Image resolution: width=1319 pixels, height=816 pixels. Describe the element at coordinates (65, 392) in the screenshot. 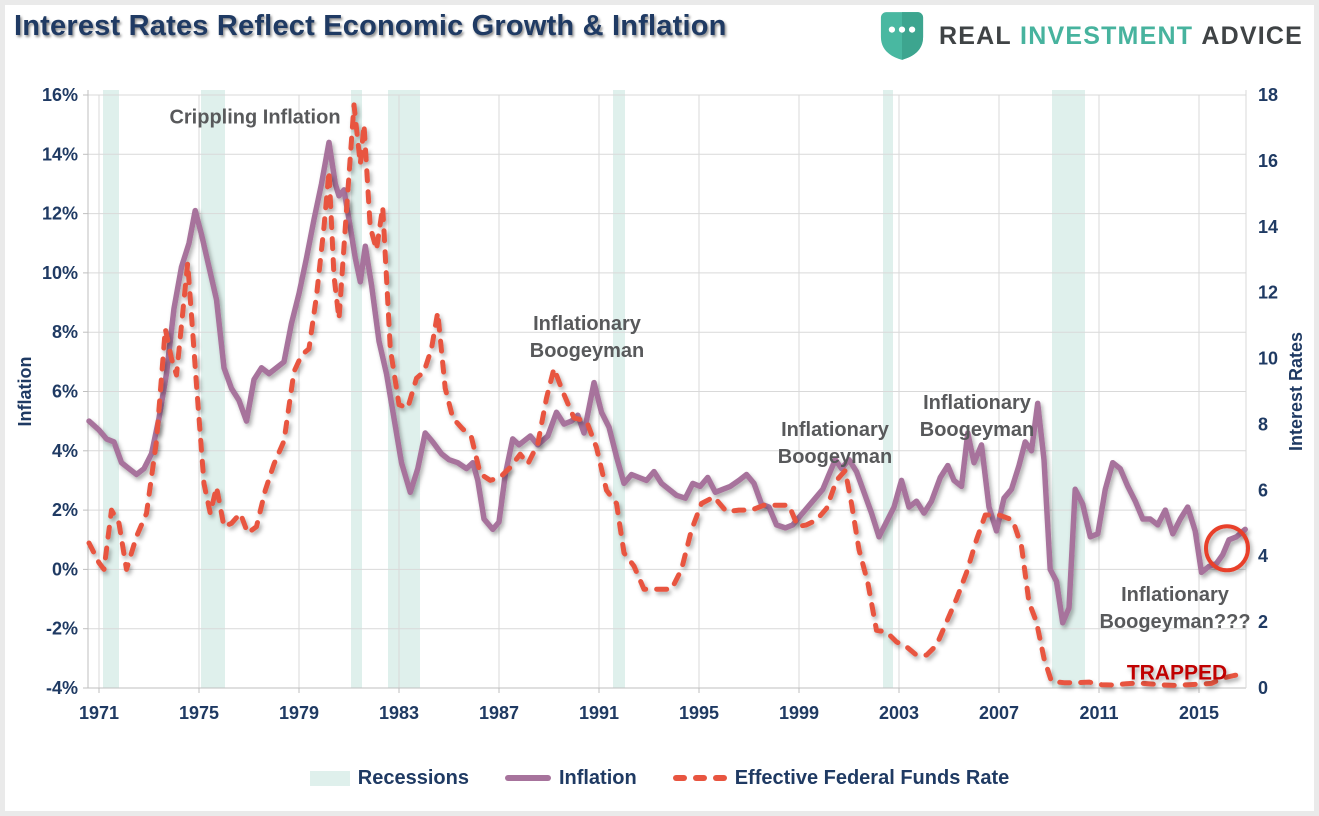

I see `y-left-tick-label: 6%` at that location.